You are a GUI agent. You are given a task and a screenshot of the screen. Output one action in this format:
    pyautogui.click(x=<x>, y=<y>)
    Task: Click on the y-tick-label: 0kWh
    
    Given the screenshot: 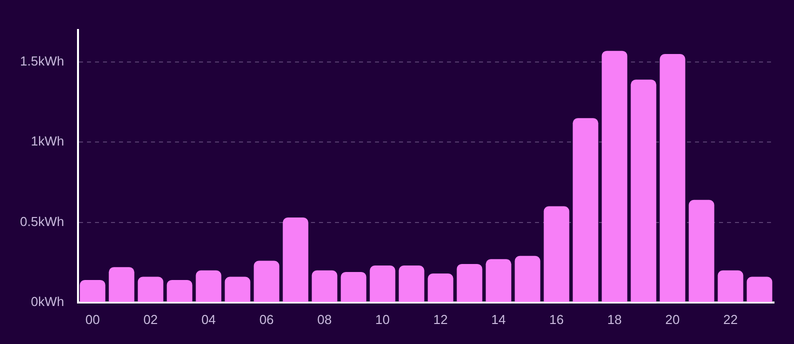 What is the action you would take?
    pyautogui.click(x=47, y=301)
    